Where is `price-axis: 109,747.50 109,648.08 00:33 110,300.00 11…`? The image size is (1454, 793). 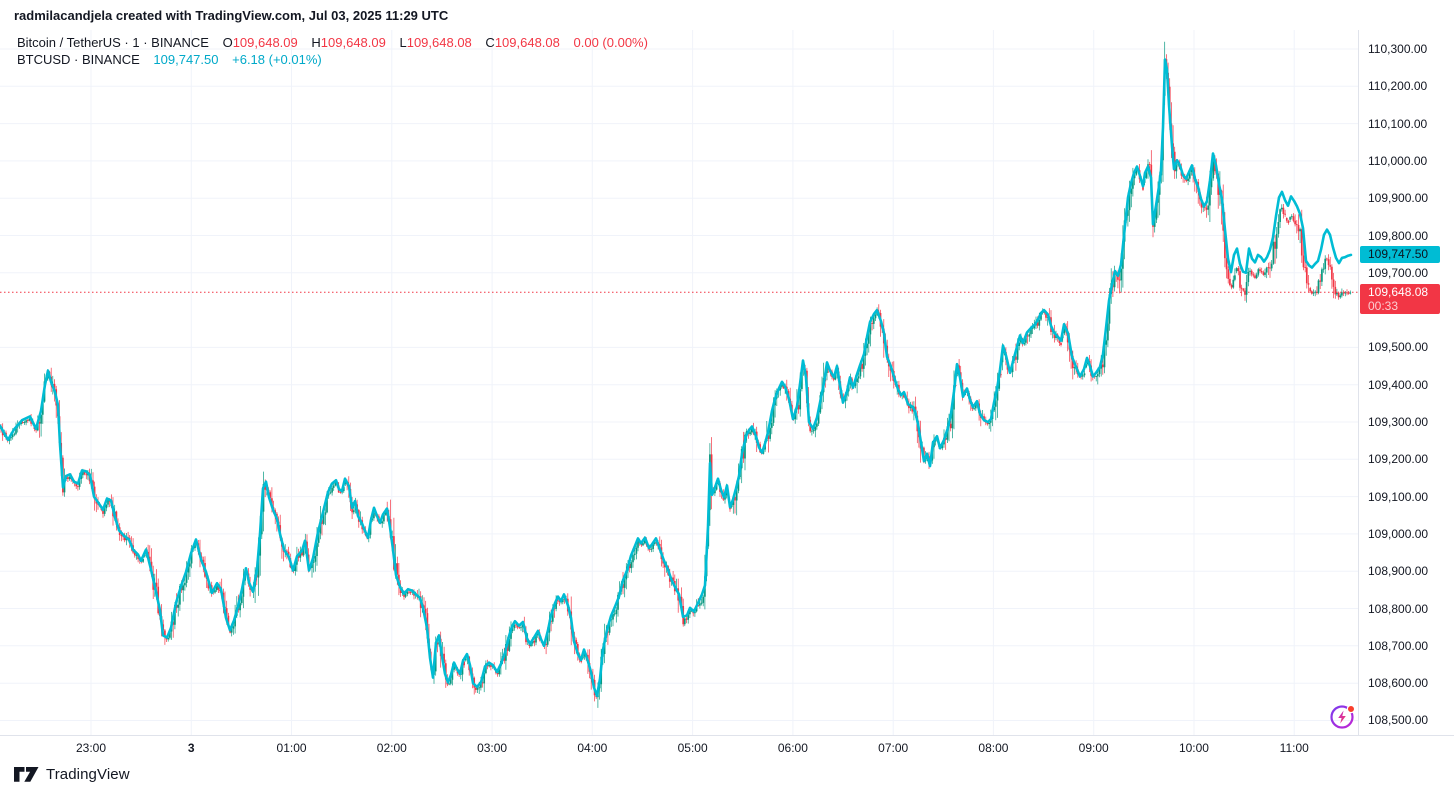
price-axis: 109,747.50 109,648.08 00:33 110,300.00 11… is located at coordinates (1406, 382).